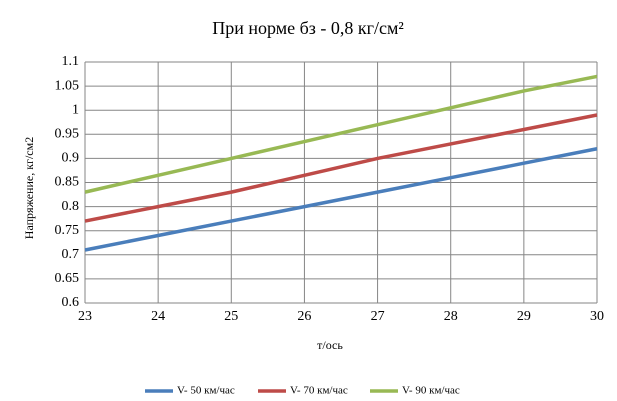 This screenshot has width=617, height=401. Describe the element at coordinates (319, 391) in the screenshot. I see `legend-label: V- 70 км/час` at that location.